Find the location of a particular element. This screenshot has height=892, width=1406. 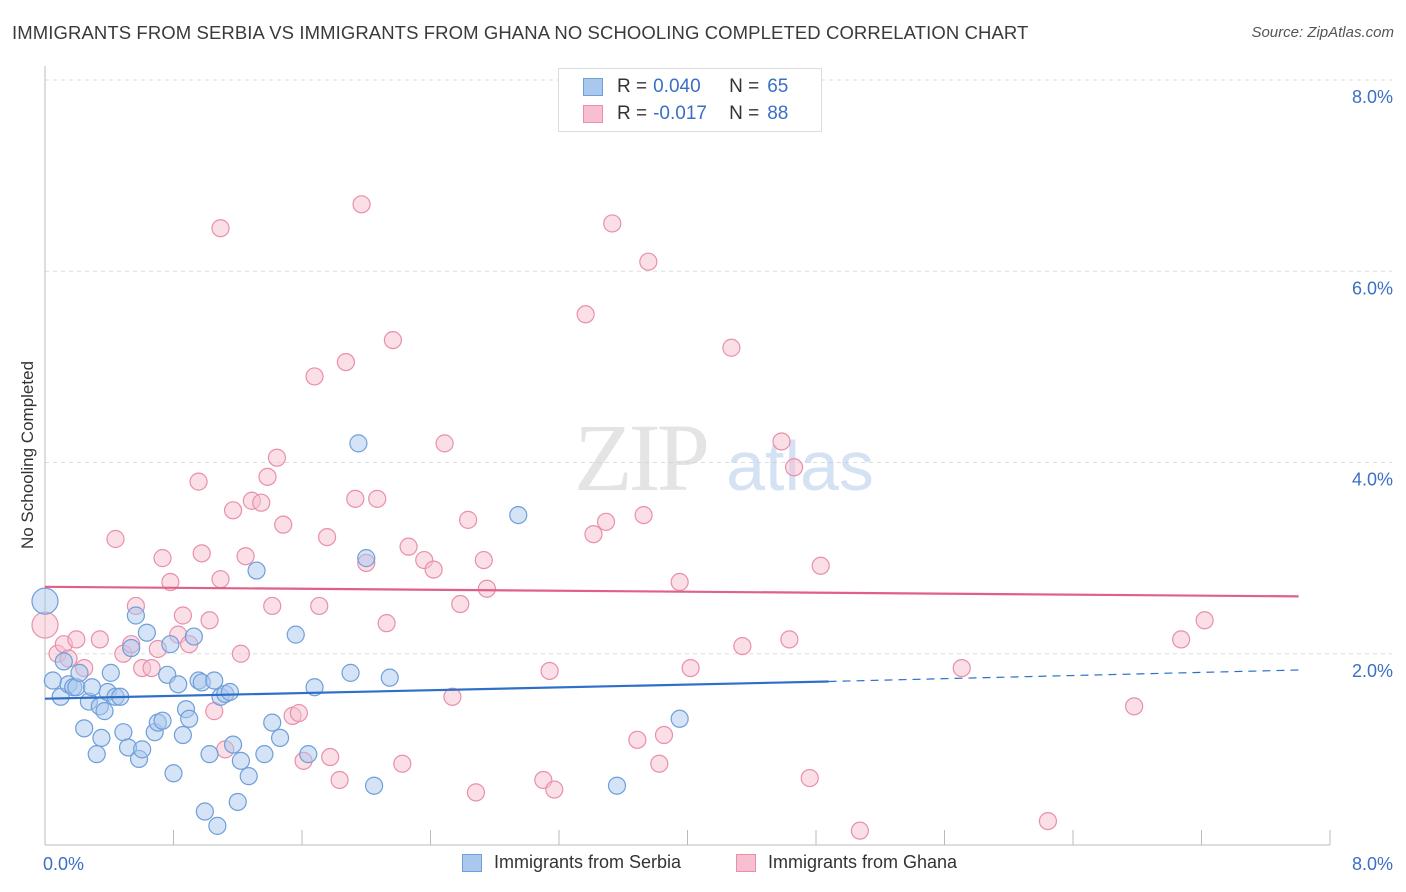

y-axis-title: No Schooling Completed is located at coordinates (27, 455).